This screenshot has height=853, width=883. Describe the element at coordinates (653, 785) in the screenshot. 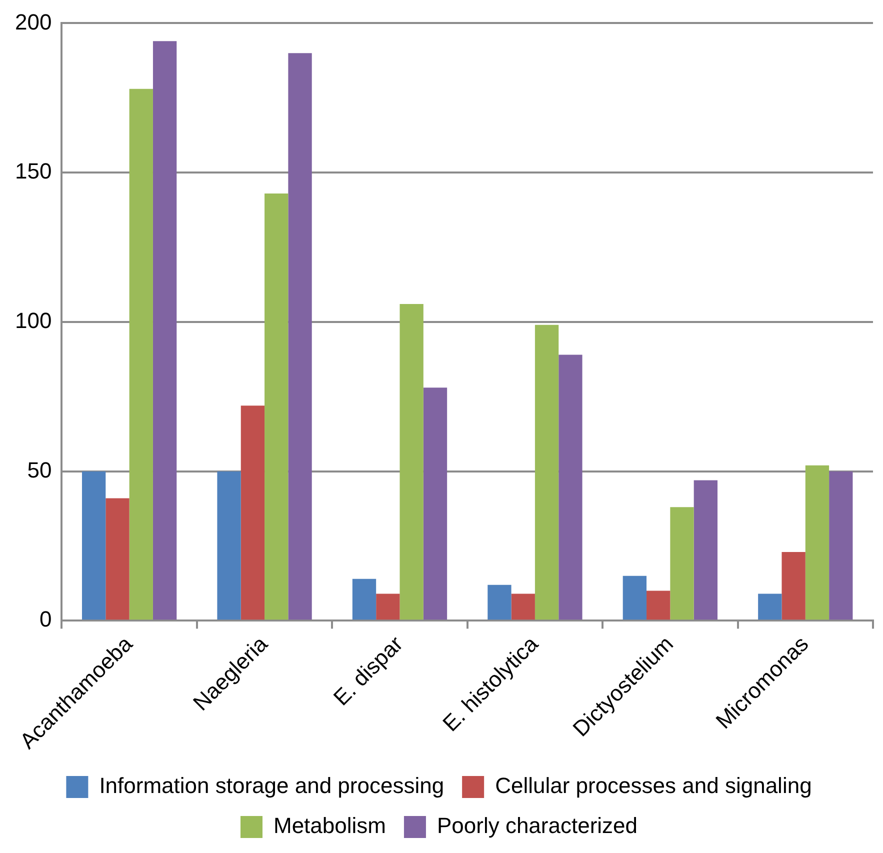

I see `legend-label: Cellular processes and signaling` at that location.